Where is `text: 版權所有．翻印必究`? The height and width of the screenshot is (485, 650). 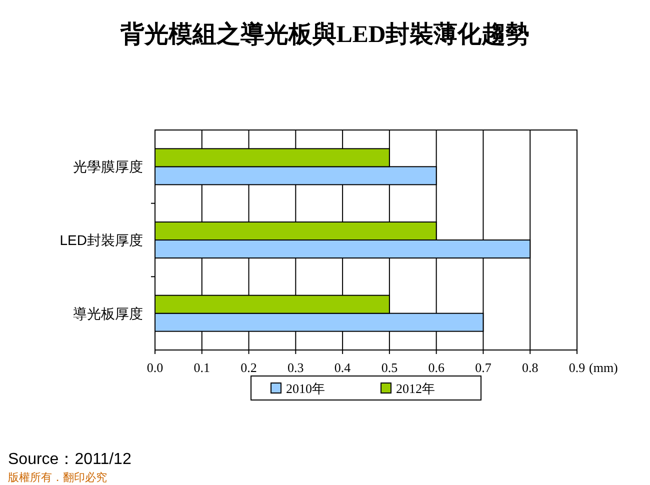
text: 版權所有．翻印必究 is located at coordinates (57, 477).